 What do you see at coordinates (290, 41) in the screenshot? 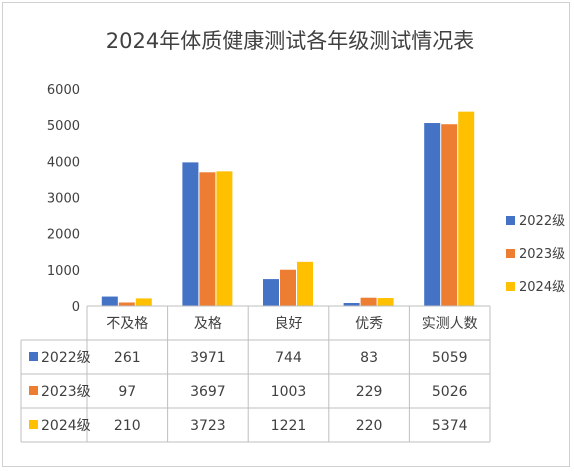
I see `chart-title: 2024年体质健康测试各年级测试情况表` at bounding box center [290, 41].